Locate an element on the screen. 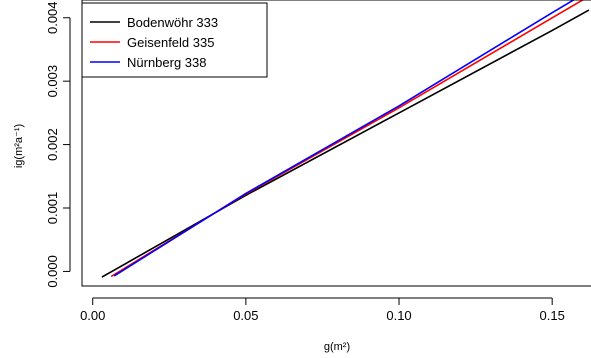  legend: Bodenwöhr 333 Geisenfeld 335 Nürnberg 338 is located at coordinates (174, 40).